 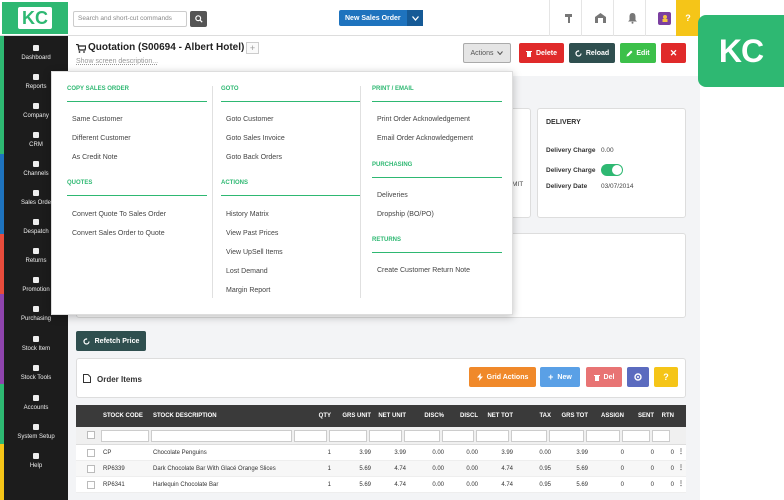 I want to click on delete-button: Delete, so click(x=541, y=53).